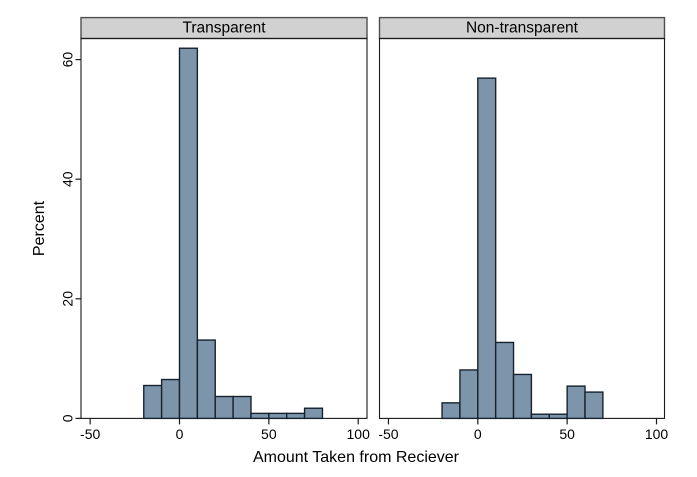  I want to click on svg-text: 40, so click(68, 179).